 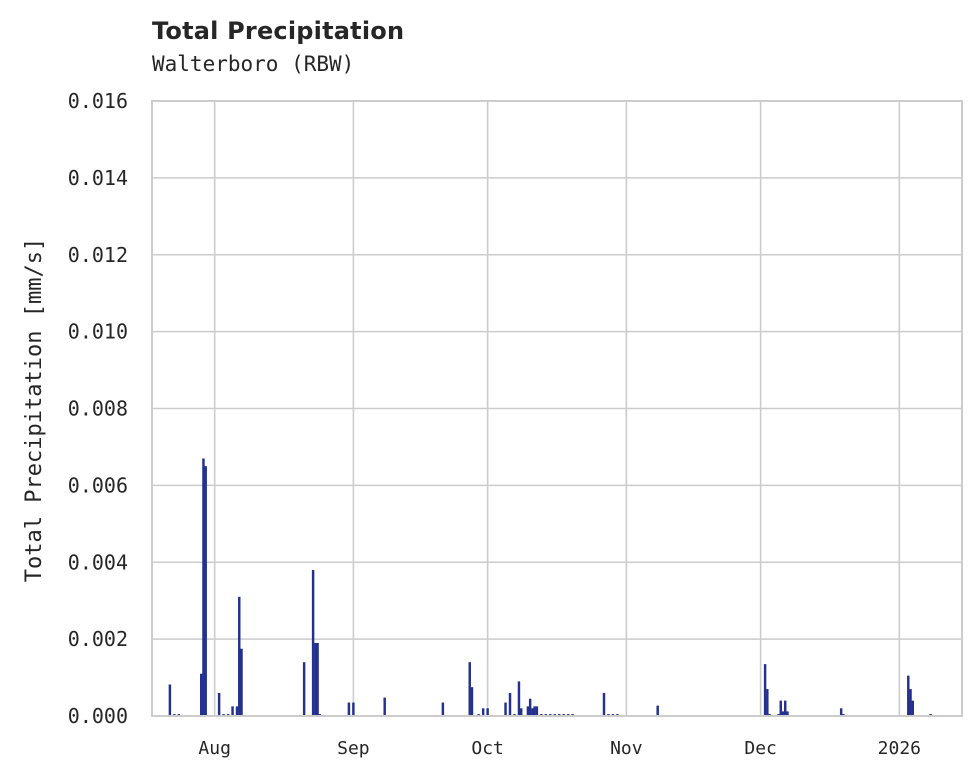 What do you see at coordinates (98, 101) in the screenshot?
I see `y-tick-label: 0.016` at bounding box center [98, 101].